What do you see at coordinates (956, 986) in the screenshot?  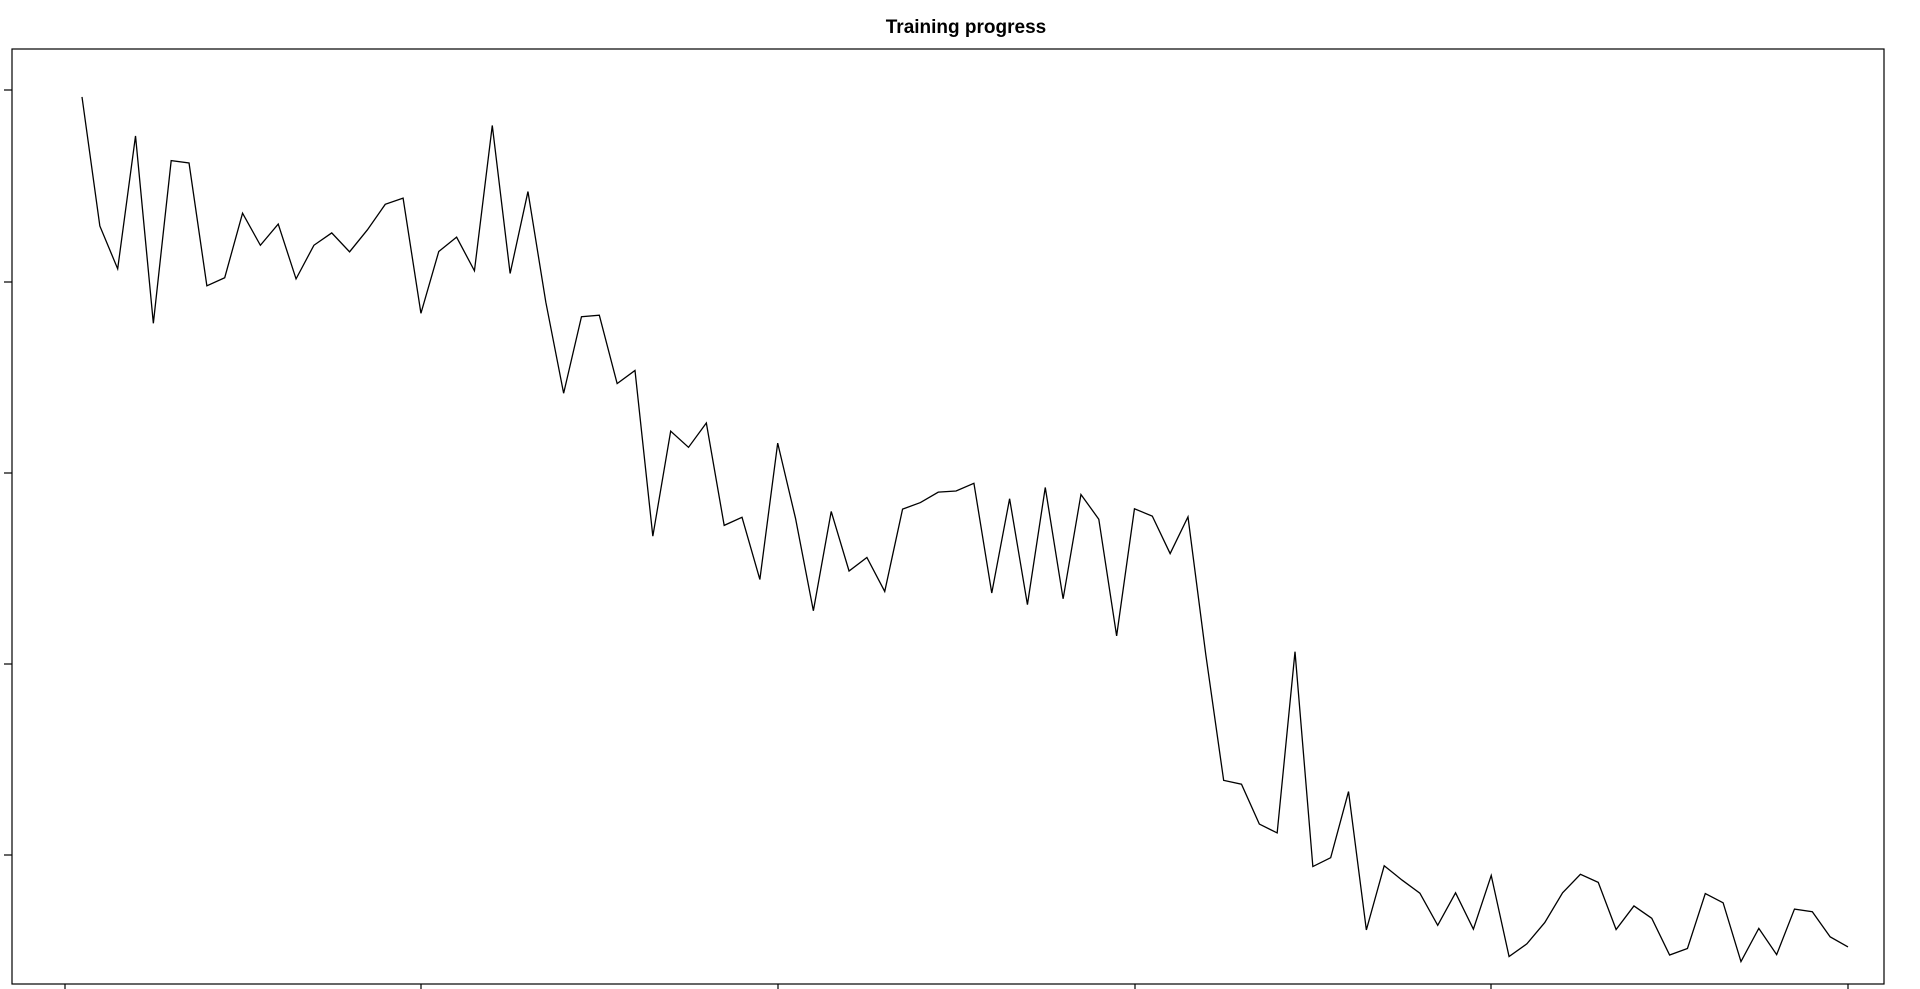 I see `x-axis-ticks` at bounding box center [956, 986].